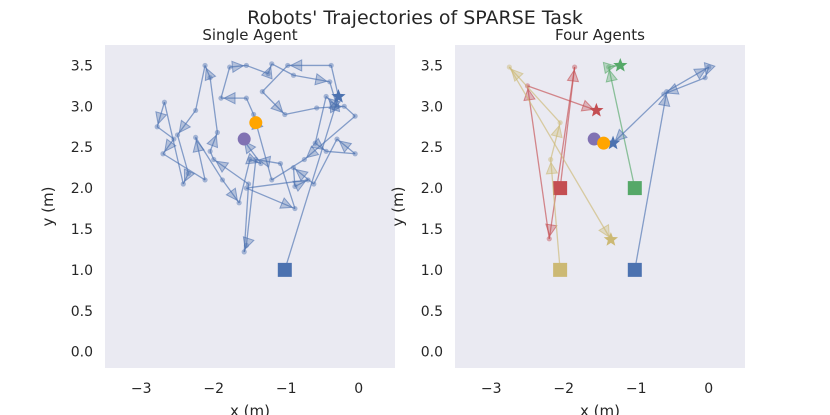  What do you see at coordinates (600, 35) in the screenshot?
I see `panel-title: Four Agents` at bounding box center [600, 35].